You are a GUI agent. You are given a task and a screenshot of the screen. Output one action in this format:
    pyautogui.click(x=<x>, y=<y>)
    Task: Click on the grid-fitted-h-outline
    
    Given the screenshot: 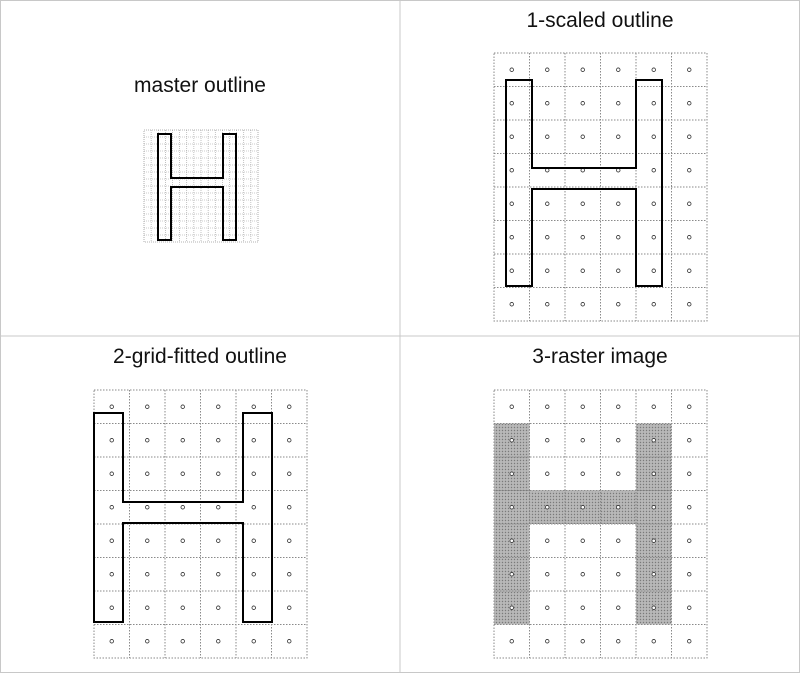 What is the action you would take?
    pyautogui.click(x=183, y=517)
    